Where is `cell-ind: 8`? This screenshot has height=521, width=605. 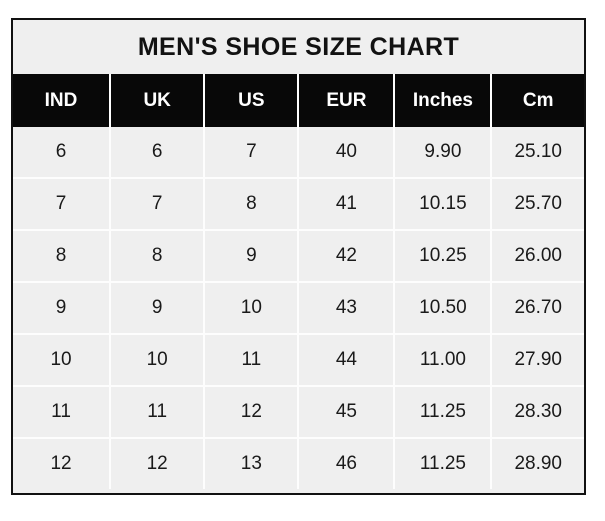 cell-ind: 8 is located at coordinates (62, 255).